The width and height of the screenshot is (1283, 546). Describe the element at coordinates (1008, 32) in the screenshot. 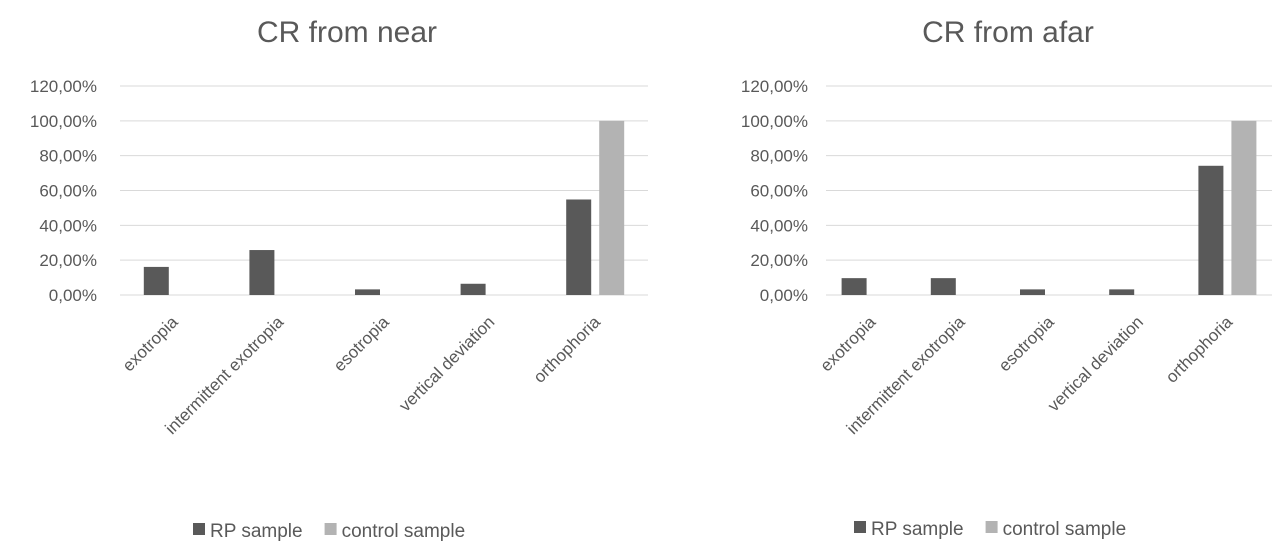

I see `chart-title: CR from afar` at that location.